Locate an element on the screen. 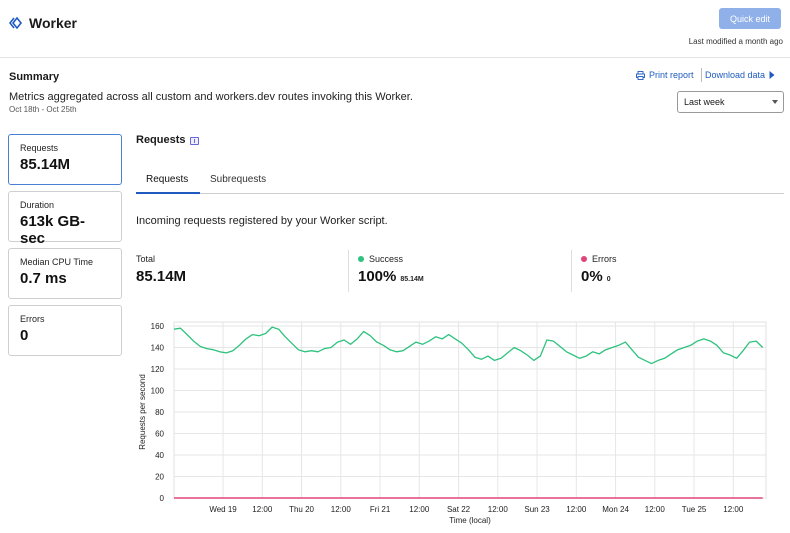 The height and width of the screenshot is (533, 790). summary-date-range: Oct 18th - Oct 25th is located at coordinates (43, 109).